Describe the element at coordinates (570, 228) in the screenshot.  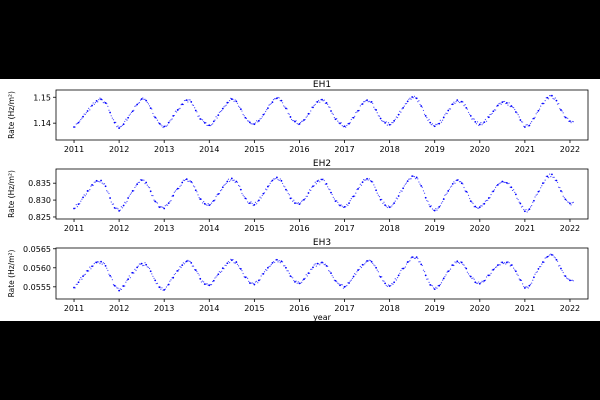
I see `x-tick-label: 2022` at that location.